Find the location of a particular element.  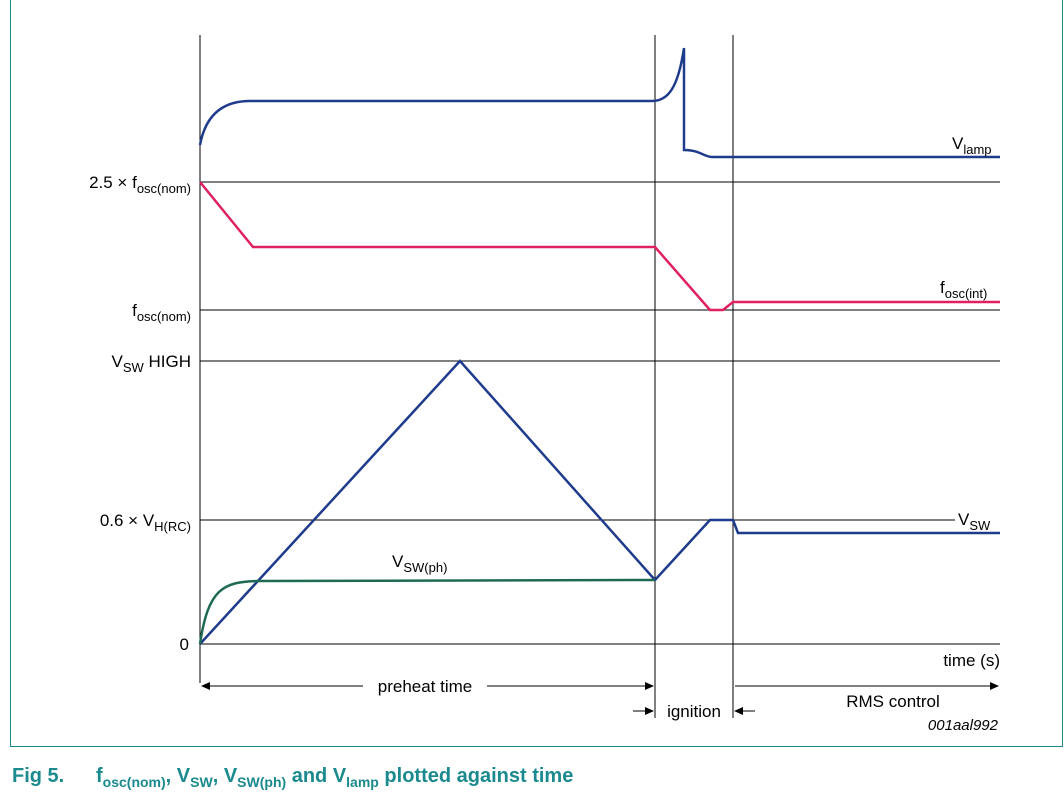

ignition-arrowhead-right is located at coordinates (738, 711).